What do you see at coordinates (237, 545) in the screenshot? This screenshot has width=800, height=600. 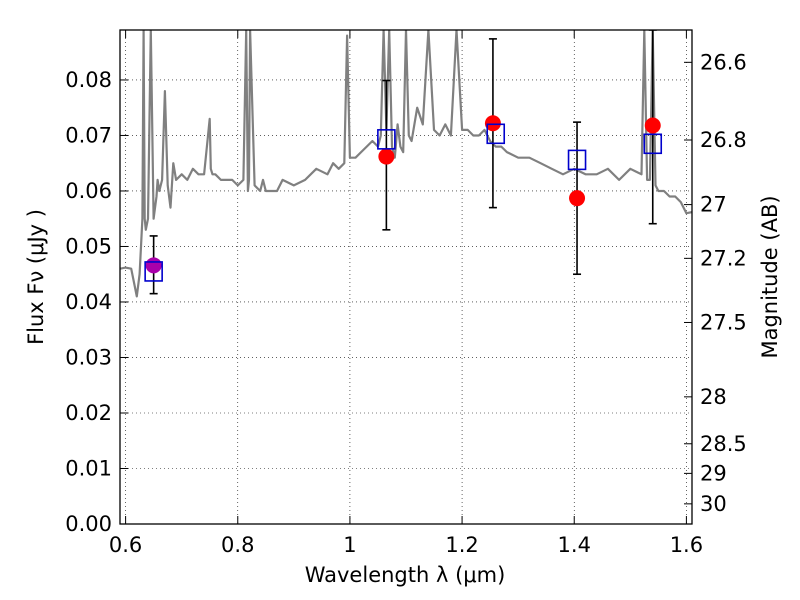 I see `x-tick-label: 0.8` at bounding box center [237, 545].